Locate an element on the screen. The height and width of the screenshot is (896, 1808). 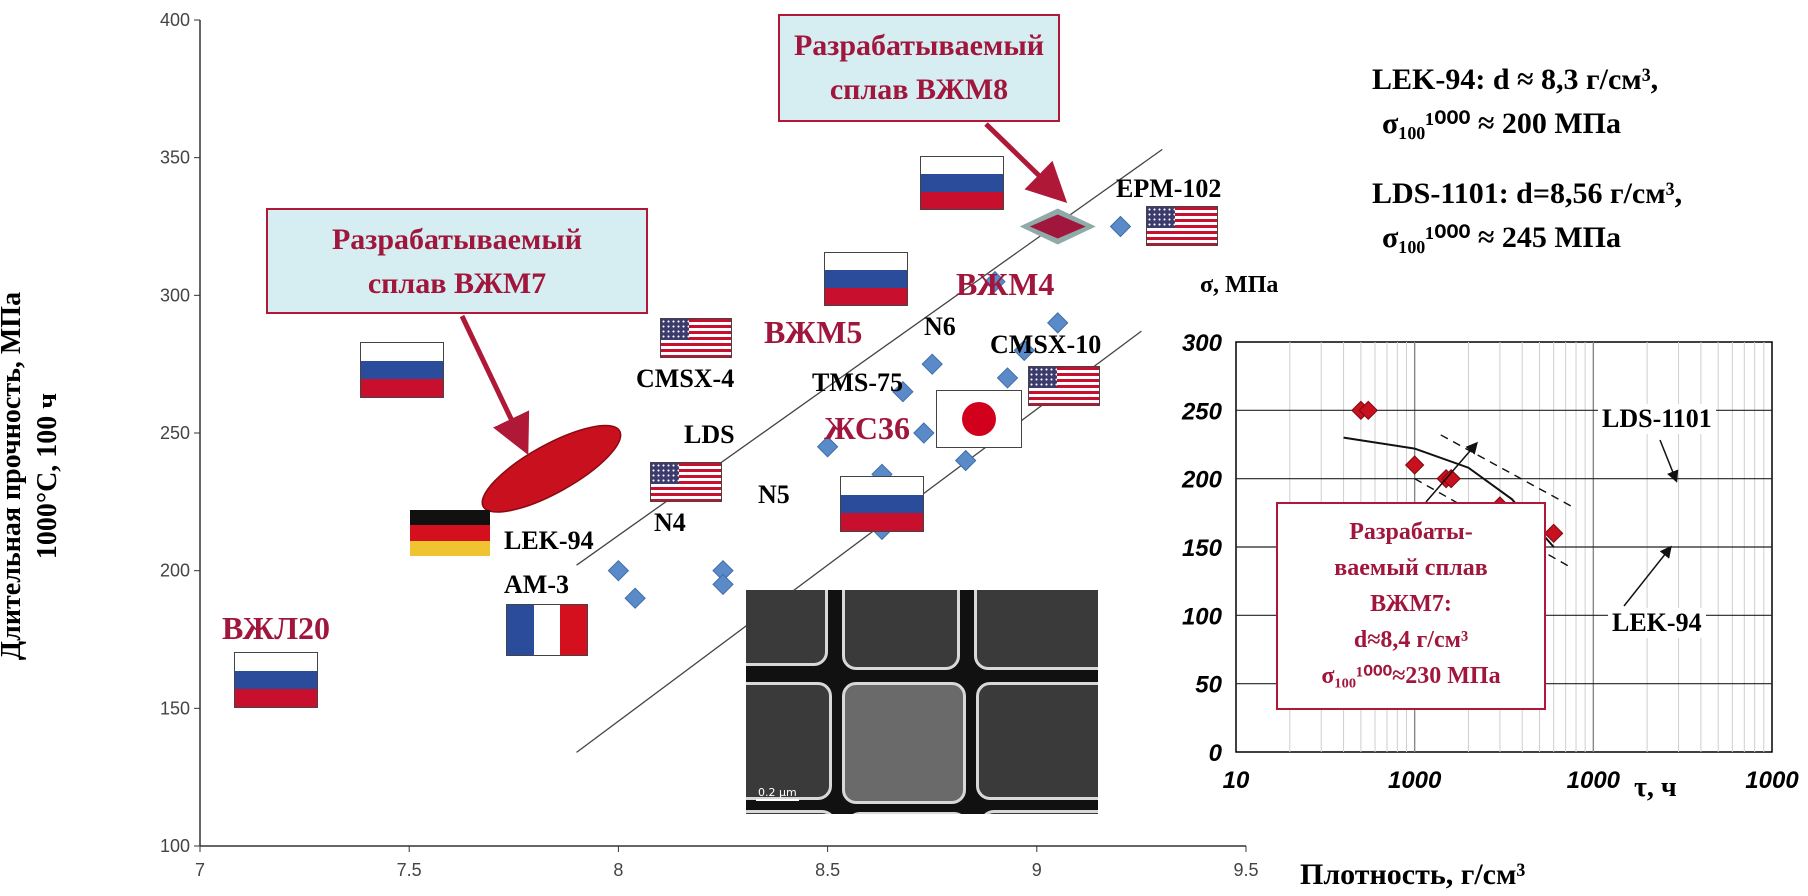
x-axis-title: Плотность, г/см³ is located at coordinates (1413, 874).